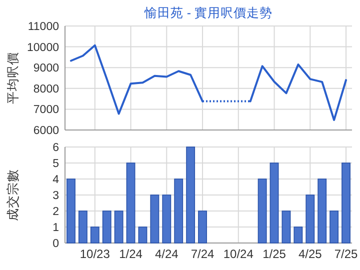 The image size is (360, 270). I want to click on y-tick-label: 1, so click(55, 228).